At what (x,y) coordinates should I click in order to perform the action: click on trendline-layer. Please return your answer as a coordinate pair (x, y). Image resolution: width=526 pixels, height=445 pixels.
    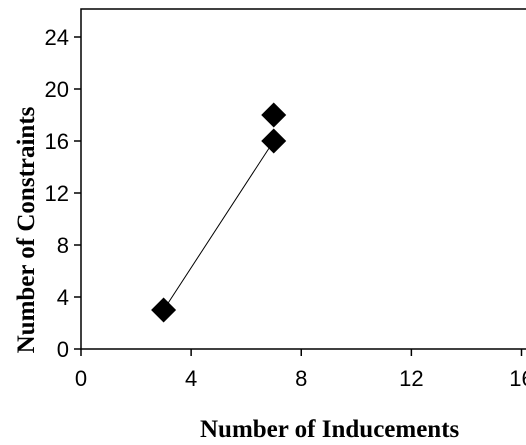
    Looking at the image, I should click on (219, 225).